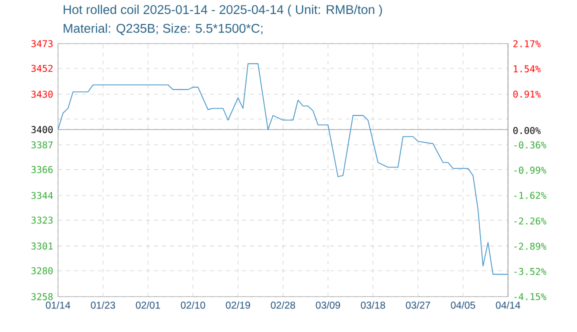 This screenshot has height=332, width=577. Describe the element at coordinates (163, 30) in the screenshot. I see `chart-subtitle: Material: Q235B; Size: 5.5*1500*C;` at that location.